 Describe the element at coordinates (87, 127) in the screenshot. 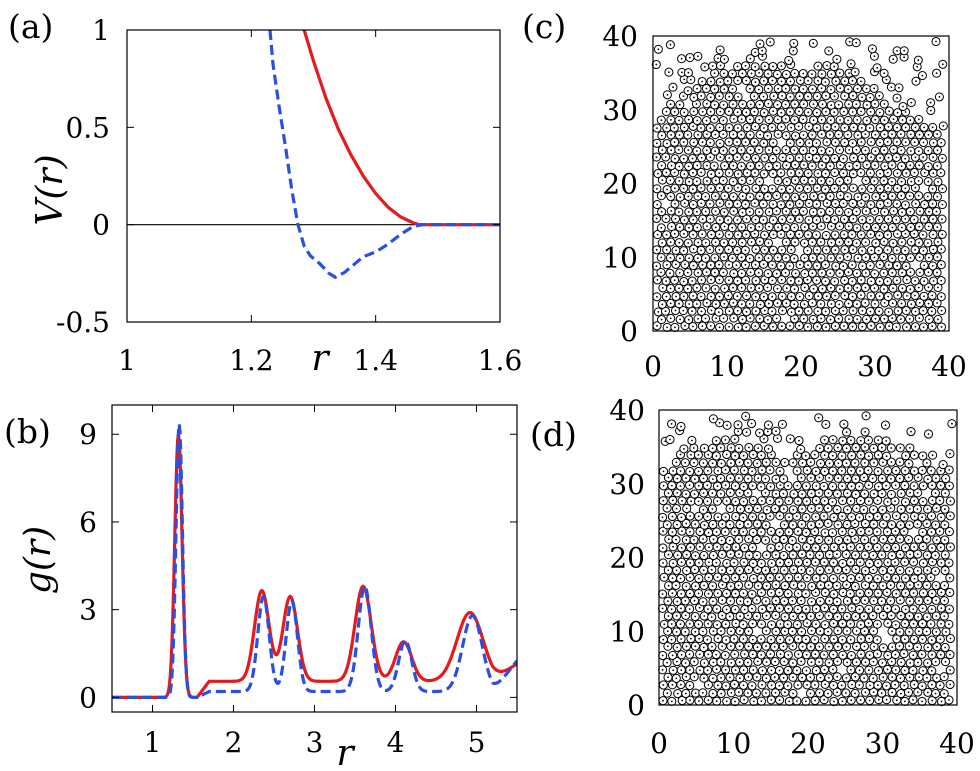

I see `panel-a-ytick-label: 0.5` at that location.